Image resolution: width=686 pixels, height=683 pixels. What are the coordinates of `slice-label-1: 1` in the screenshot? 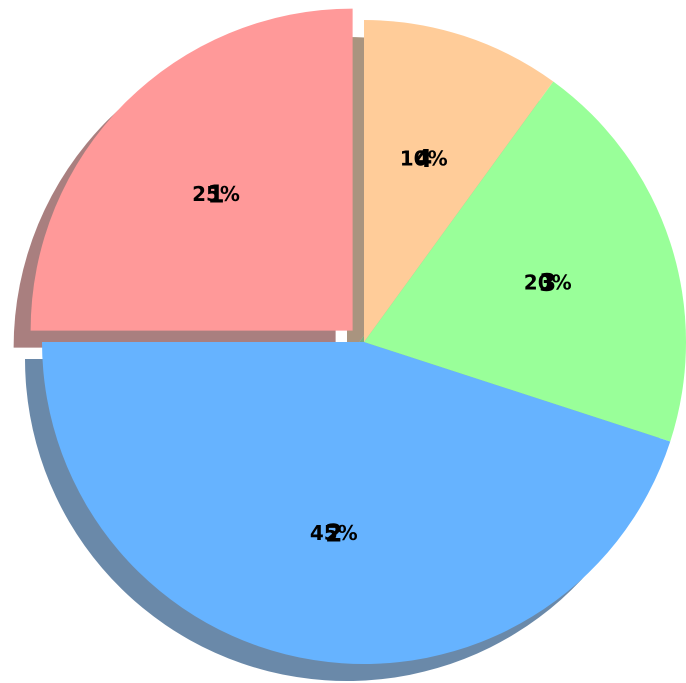 It's located at (215, 194).